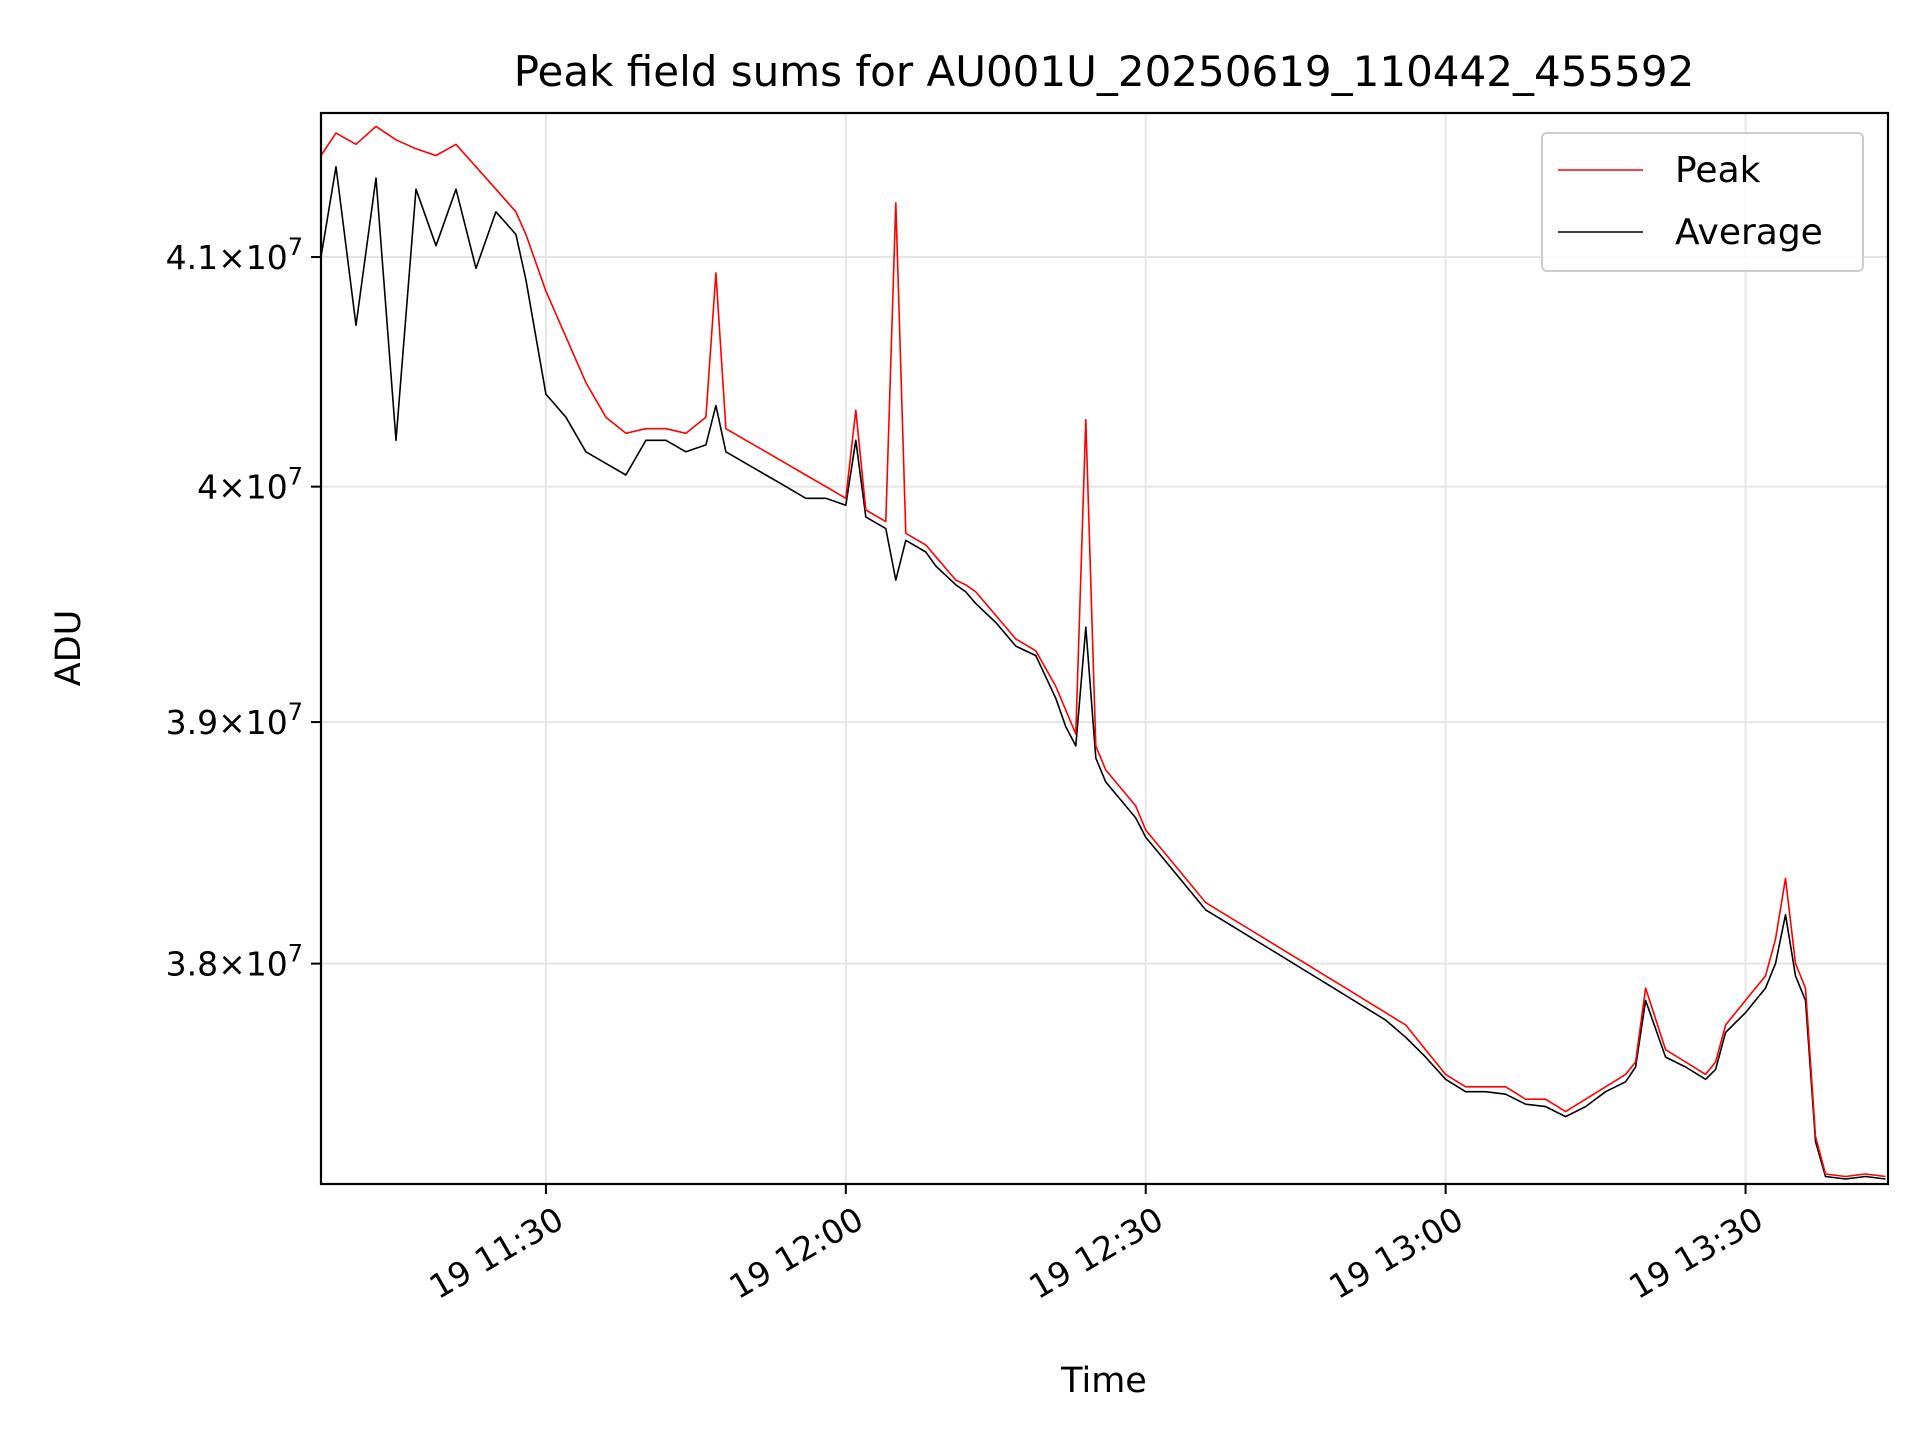 Image resolution: width=1920 pixels, height=1440 pixels. Describe the element at coordinates (496, 1253) in the screenshot. I see `x-tick-label: 19 11:30` at that location.